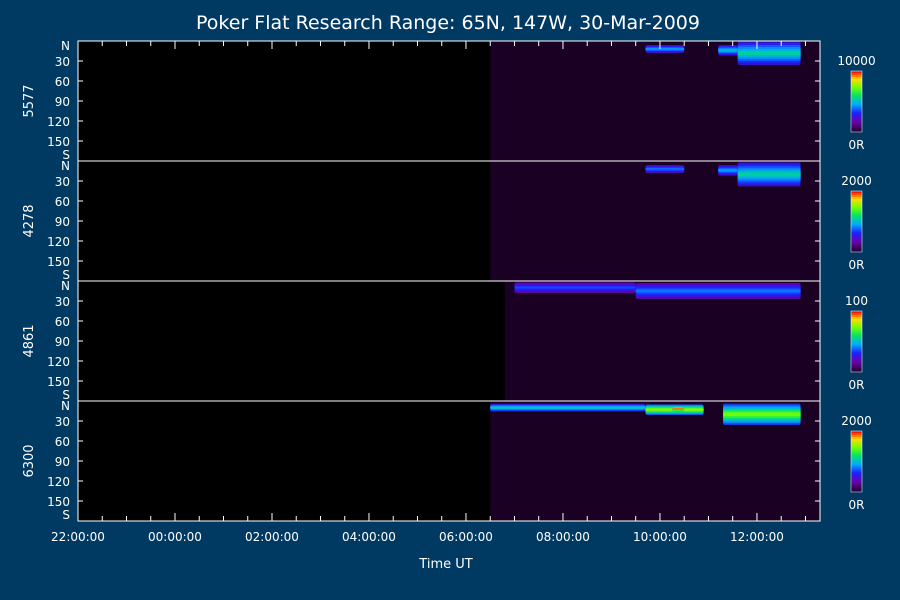 The width and height of the screenshot is (900, 600). Describe the element at coordinates (78, 537) in the screenshot. I see `x-tick-label: 22:00:00` at that location.